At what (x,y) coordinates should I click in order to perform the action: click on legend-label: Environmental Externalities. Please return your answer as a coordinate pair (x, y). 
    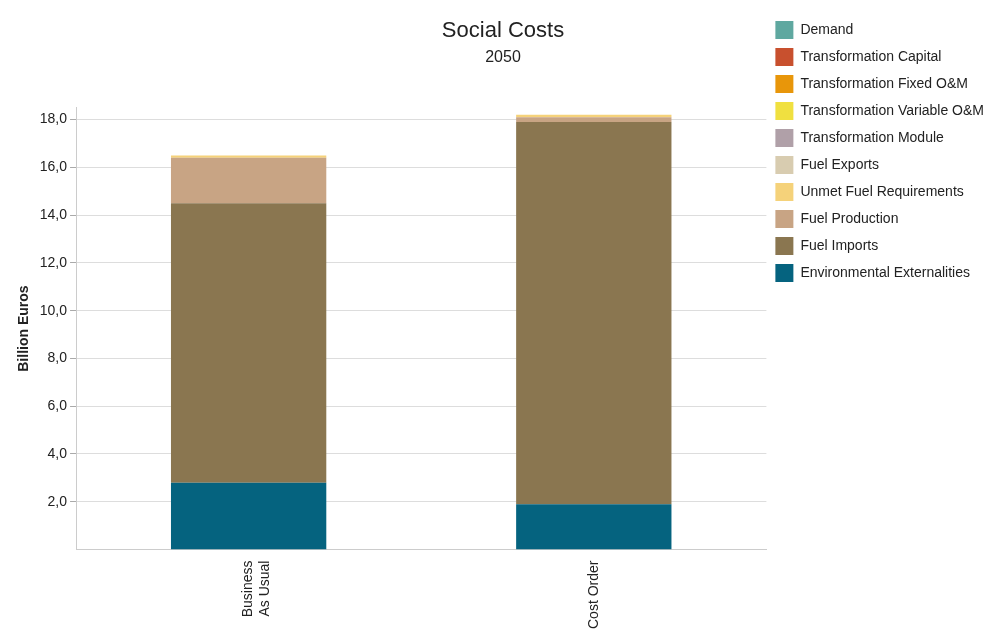
    Looking at the image, I should click on (885, 271).